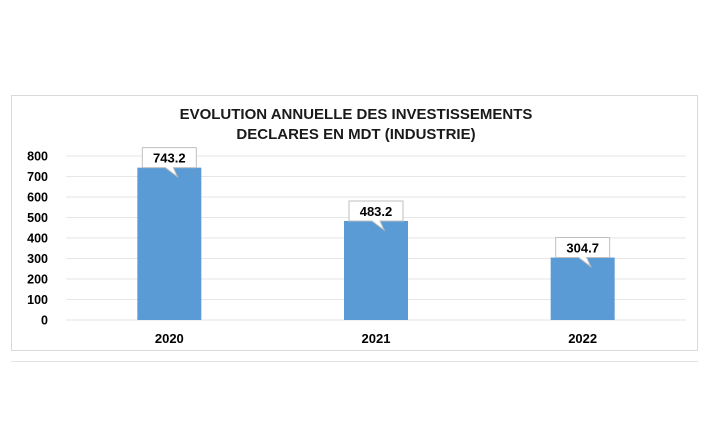  Describe the element at coordinates (169, 158) in the screenshot. I see `data-label: 743.2` at that location.